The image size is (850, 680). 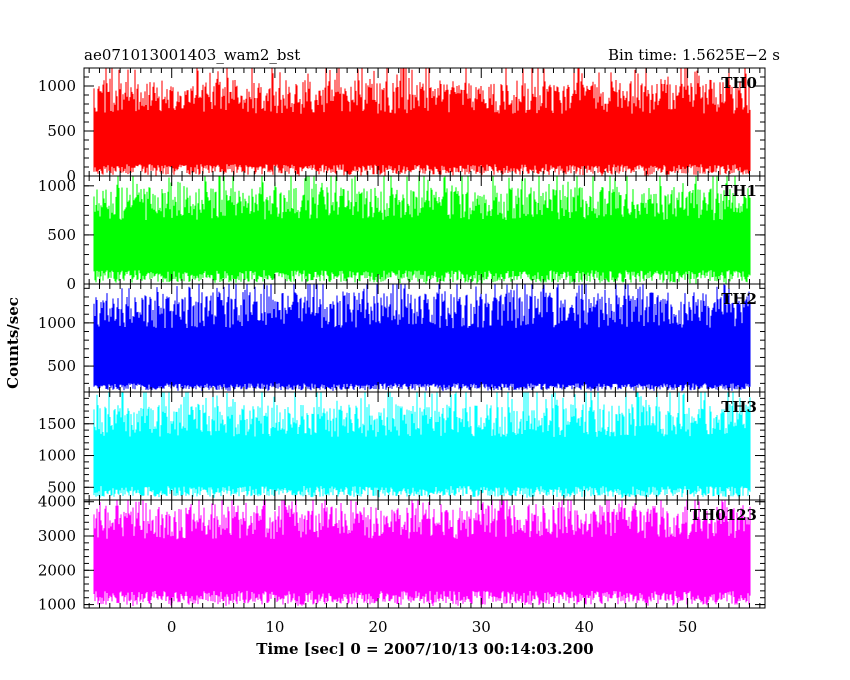 I want to click on x-axis-title: Time [sec] 0 = 2007/10/13 00:14:03.200, so click(x=424, y=649).